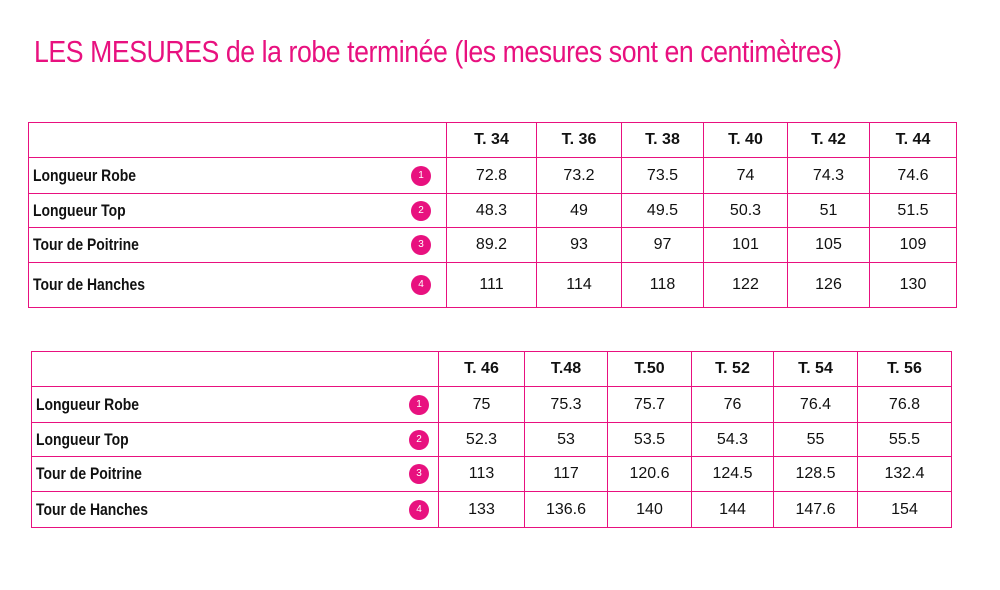 Image resolution: width=1000 pixels, height=590 pixels. Describe the element at coordinates (566, 439) in the screenshot. I see `value-cell: 53` at that location.